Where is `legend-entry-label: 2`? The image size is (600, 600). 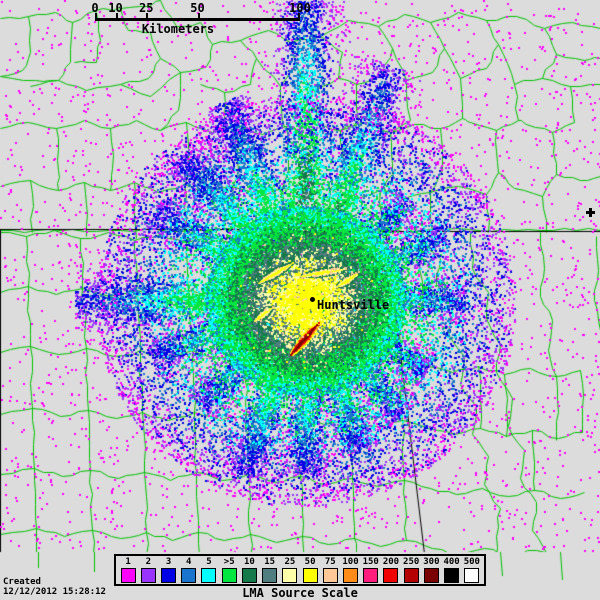
legend-entry-label: 2 is located at coordinates (148, 562).